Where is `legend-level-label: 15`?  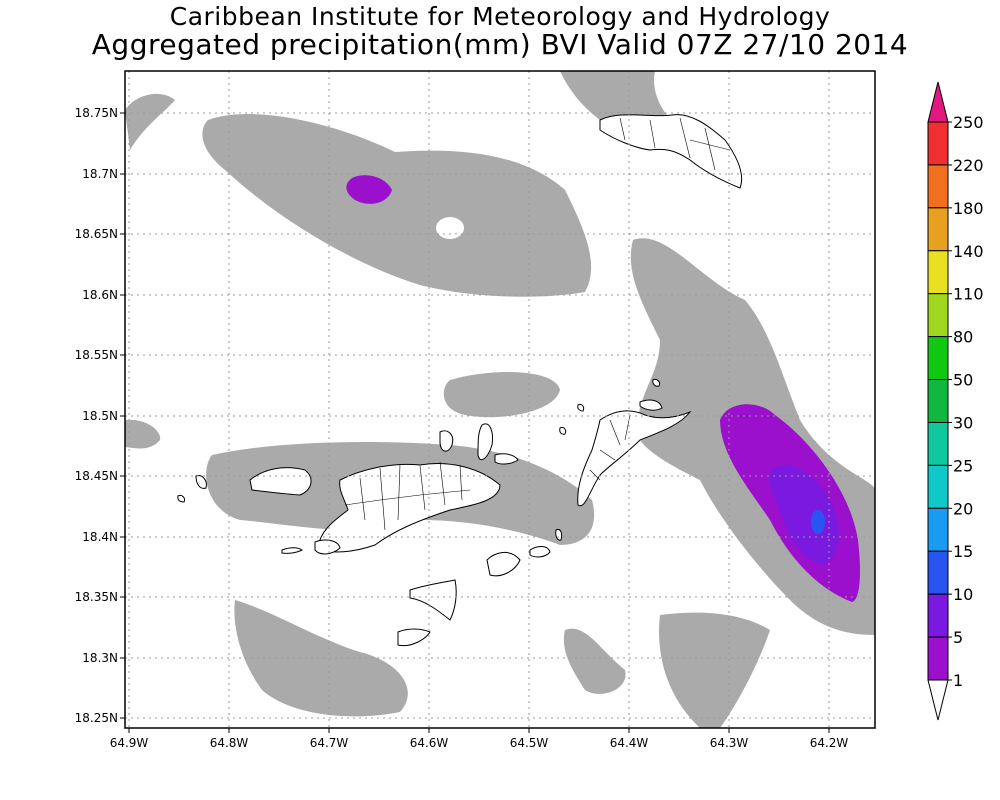 legend-level-label: 15 is located at coordinates (963, 551).